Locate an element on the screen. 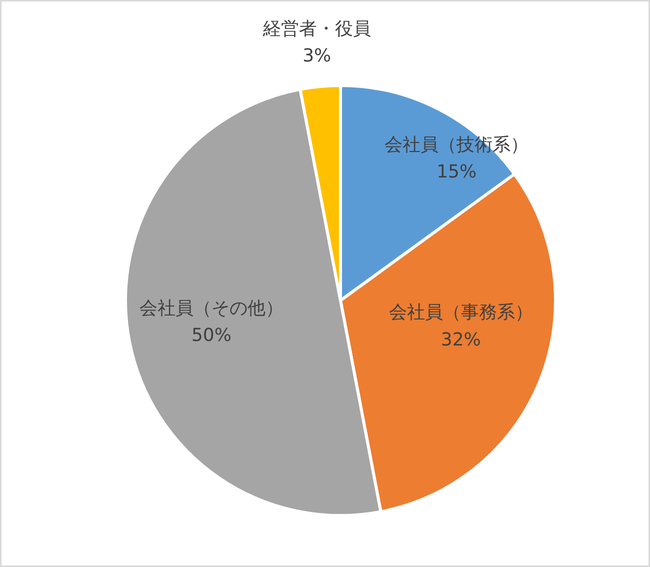 The height and width of the screenshot is (567, 650). data-label: 15% is located at coordinates (456, 172).